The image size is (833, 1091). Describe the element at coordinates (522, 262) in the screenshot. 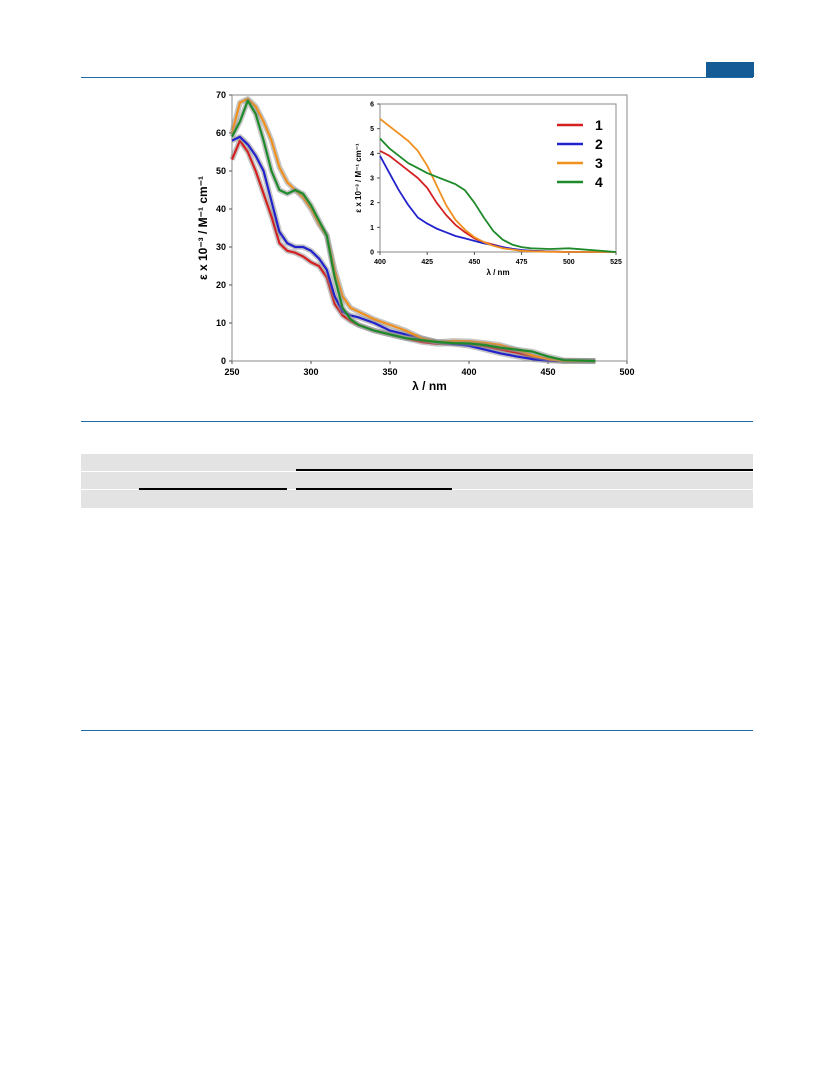

I see `x-tick-label: 475` at that location.